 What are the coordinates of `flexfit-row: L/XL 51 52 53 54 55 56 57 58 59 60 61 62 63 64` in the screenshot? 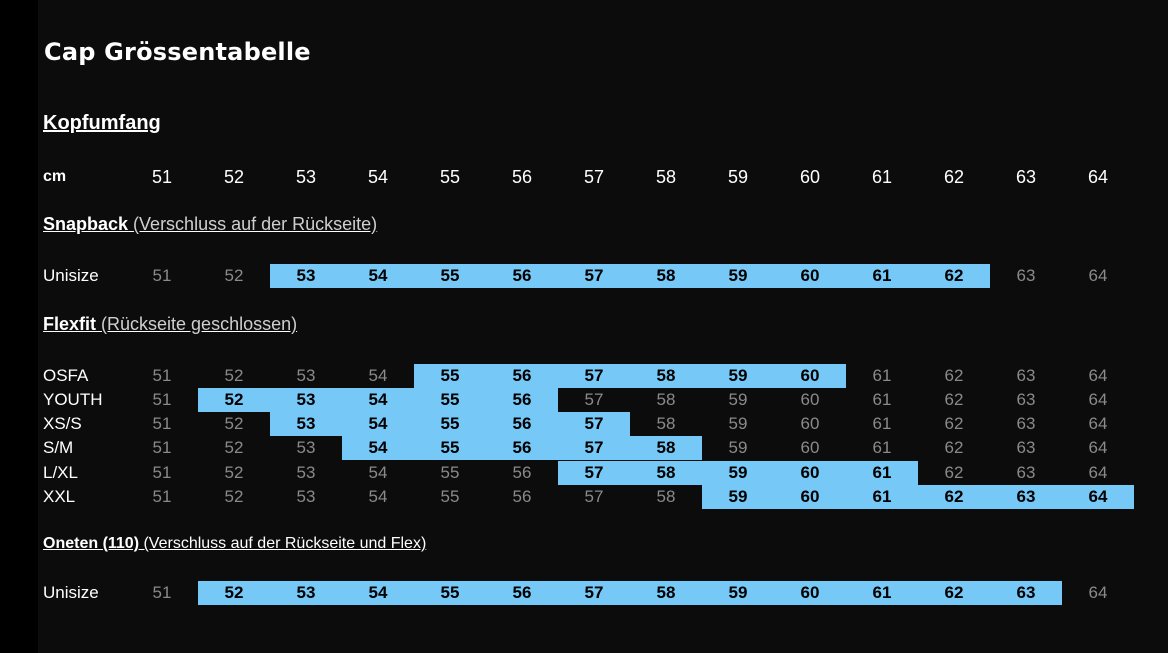 It's located at (584, 473).